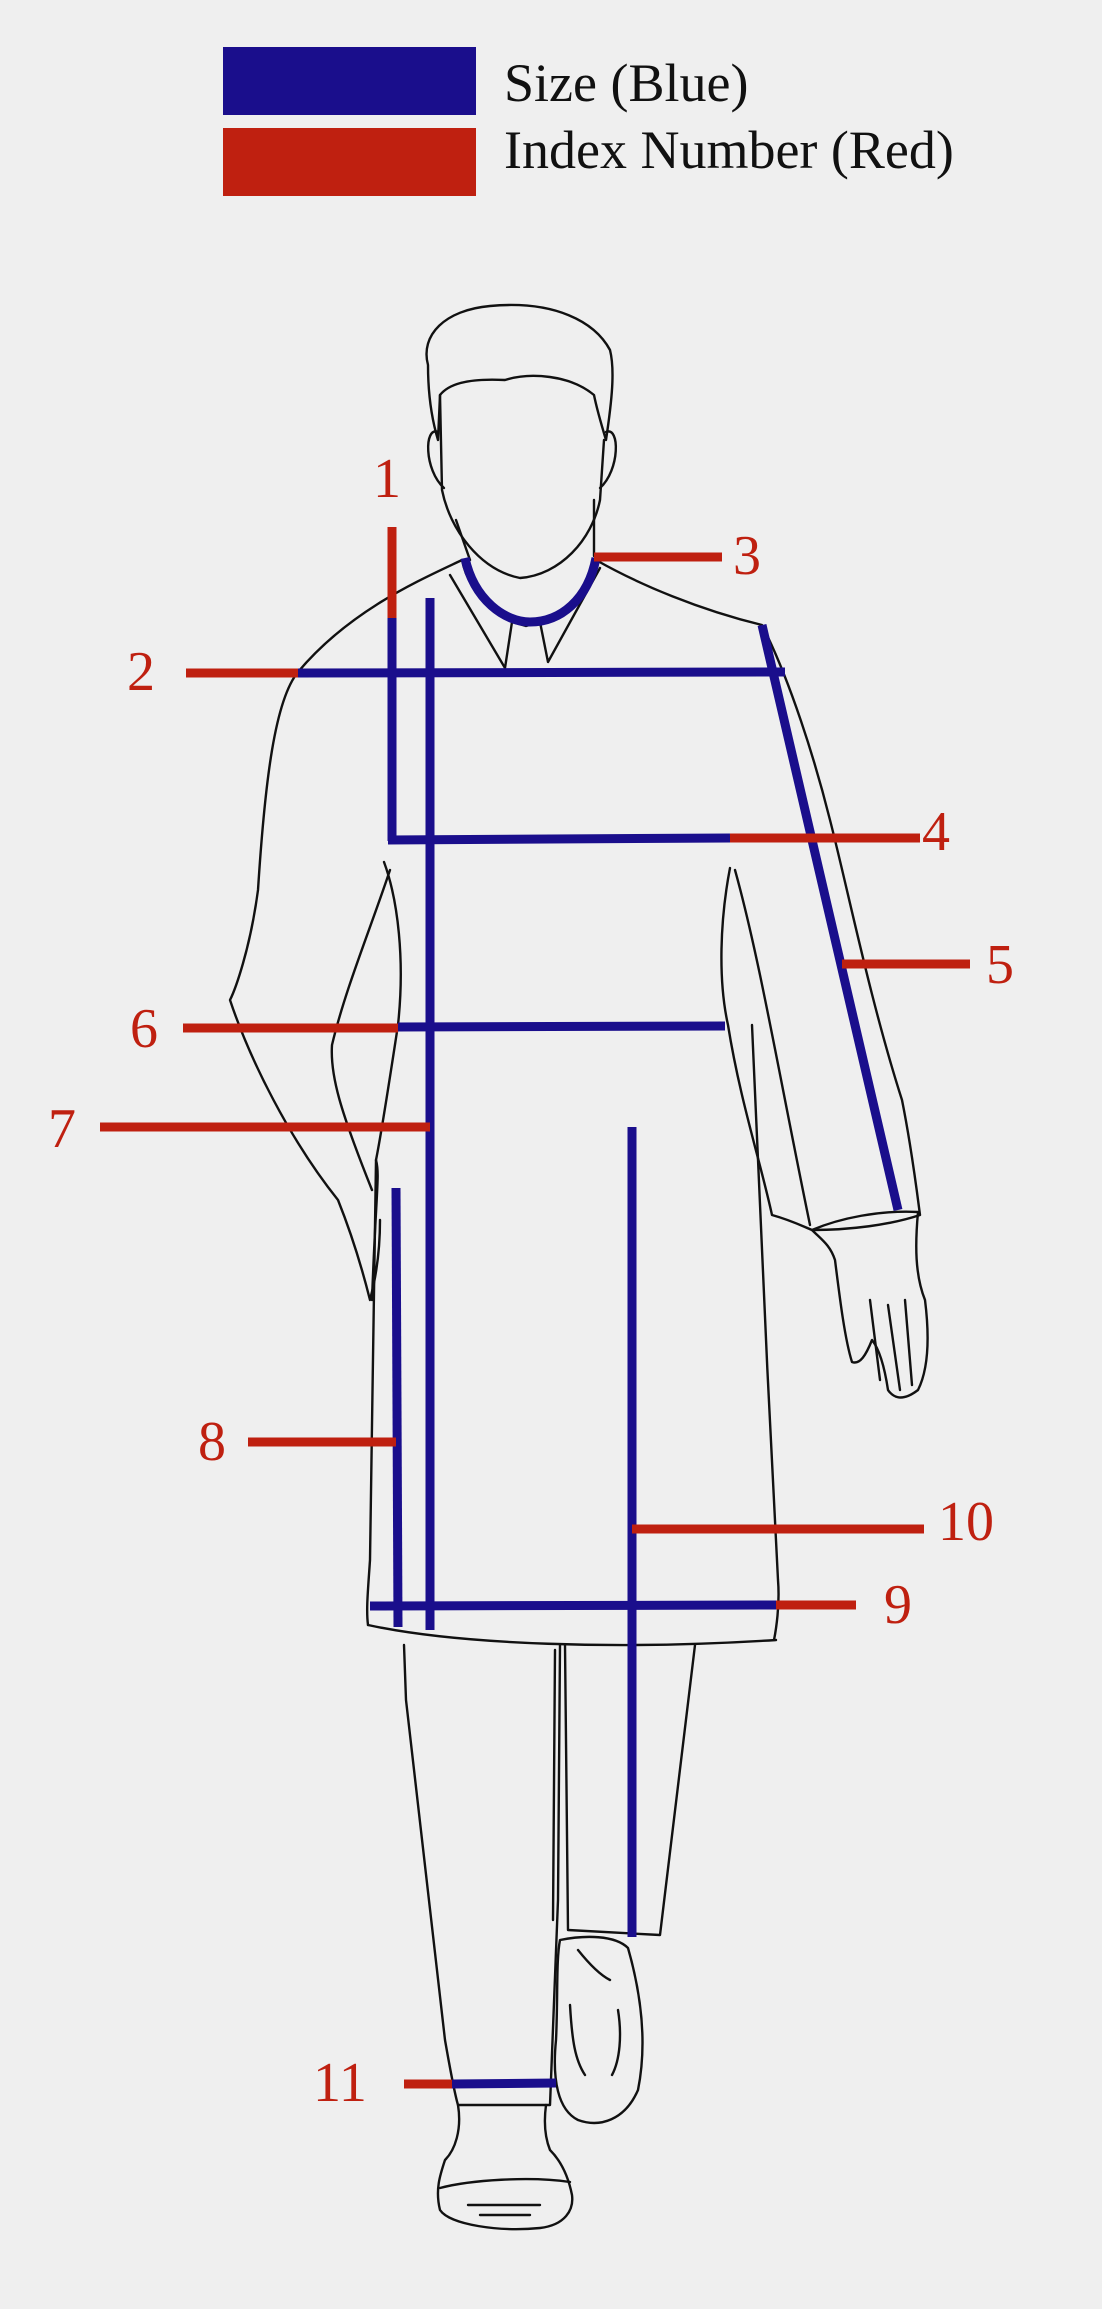 The image size is (1102, 2309). Describe the element at coordinates (747, 556) in the screenshot. I see `index-number-3: 3` at that location.